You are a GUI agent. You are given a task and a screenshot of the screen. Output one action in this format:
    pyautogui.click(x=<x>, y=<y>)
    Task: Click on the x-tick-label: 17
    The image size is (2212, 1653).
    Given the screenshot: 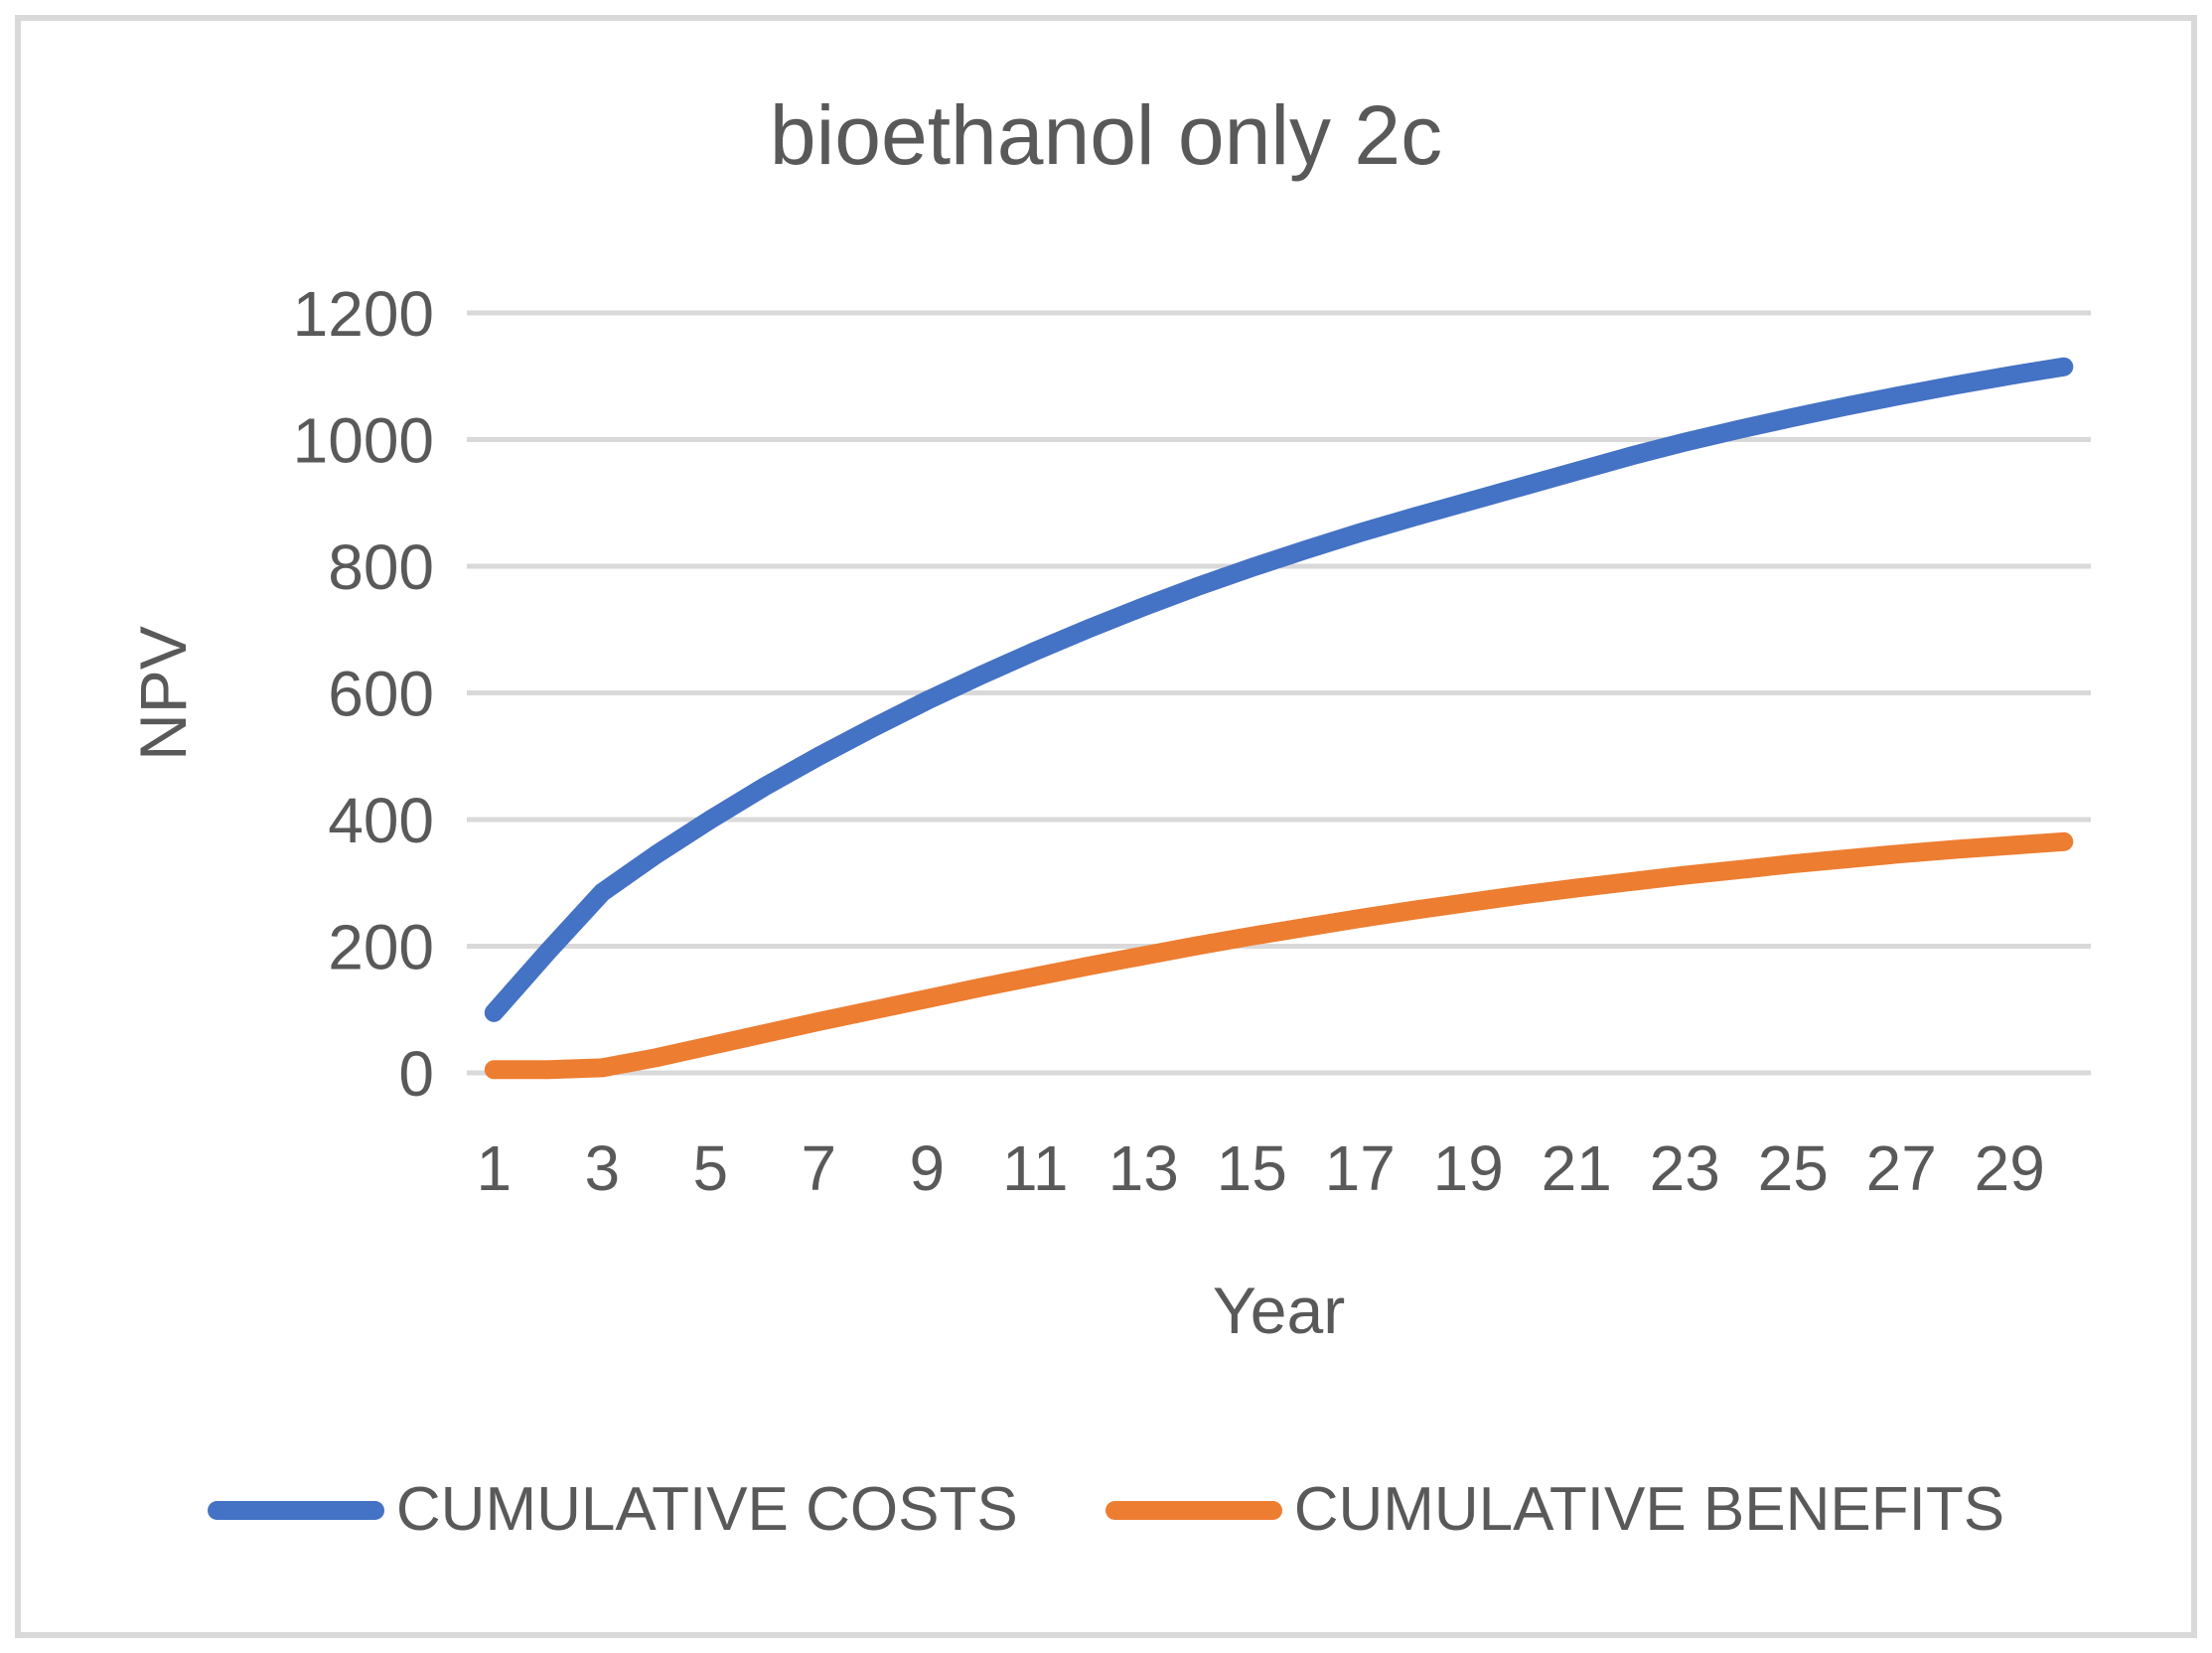 What is the action you would take?
    pyautogui.click(x=1360, y=1168)
    